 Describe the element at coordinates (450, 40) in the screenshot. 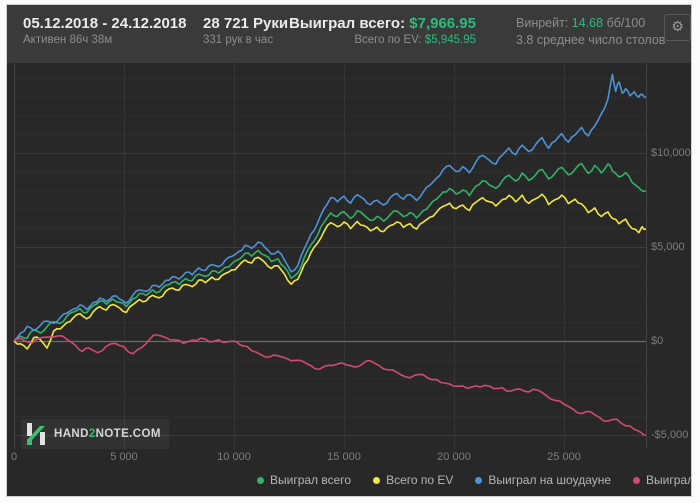

I see `ev-total-value: $5,945.95` at that location.